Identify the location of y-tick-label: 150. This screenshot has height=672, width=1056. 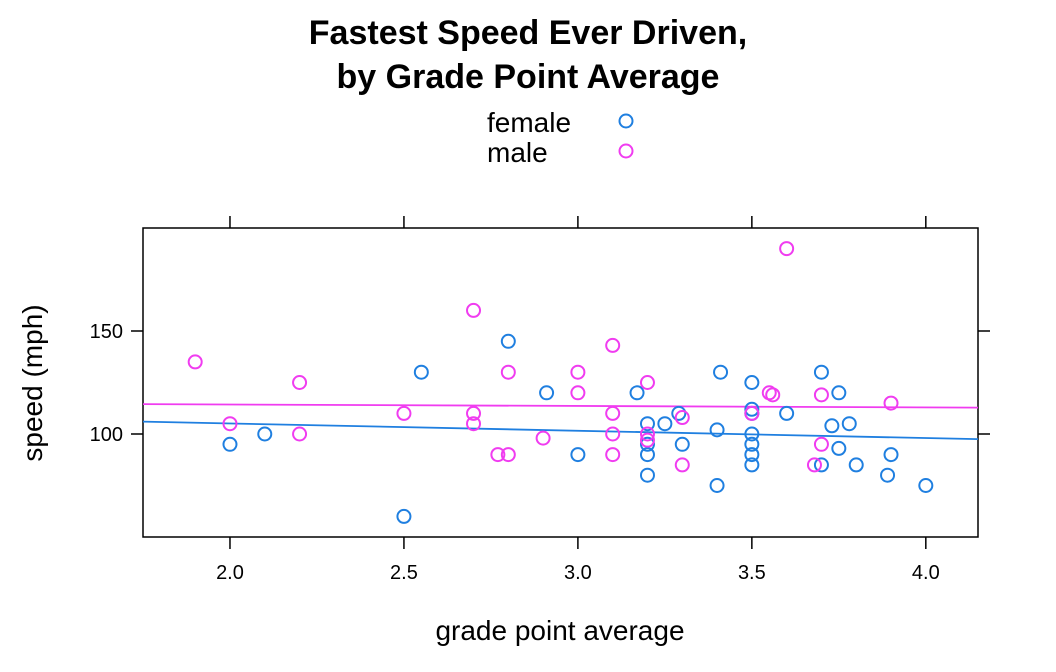
(106, 332).